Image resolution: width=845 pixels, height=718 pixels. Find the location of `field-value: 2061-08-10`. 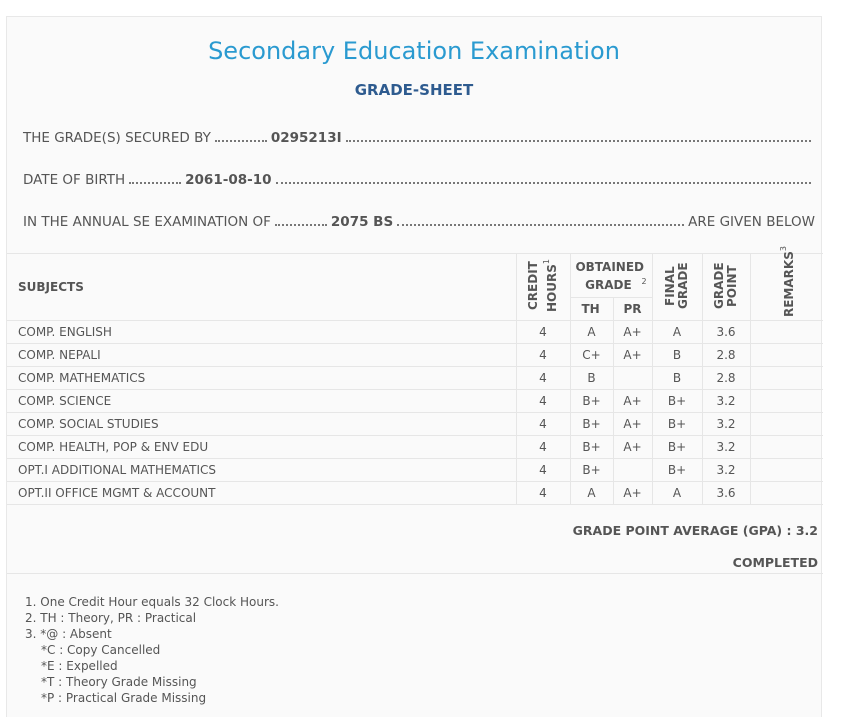

field-value: 2061-08-10 is located at coordinates (228, 180).